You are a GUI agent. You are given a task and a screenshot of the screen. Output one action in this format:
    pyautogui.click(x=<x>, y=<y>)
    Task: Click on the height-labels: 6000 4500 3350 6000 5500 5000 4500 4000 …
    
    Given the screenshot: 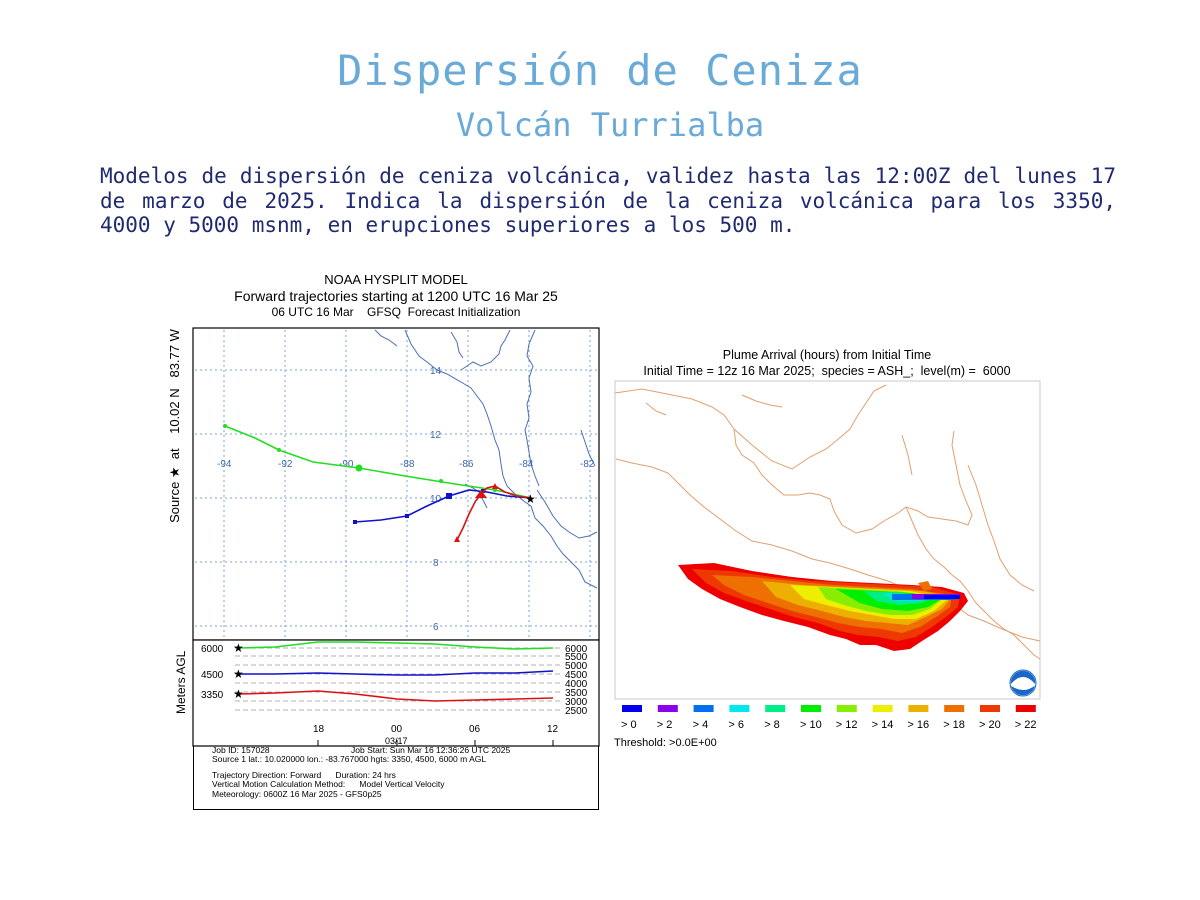 What is the action you would take?
    pyautogui.click(x=394, y=695)
    